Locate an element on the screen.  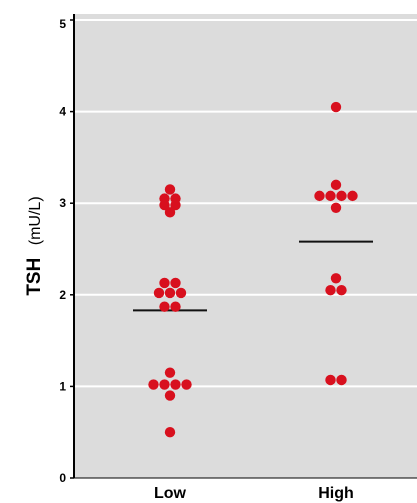
y-axis-title: TSH (mU/L) is located at coordinates (34, 245).